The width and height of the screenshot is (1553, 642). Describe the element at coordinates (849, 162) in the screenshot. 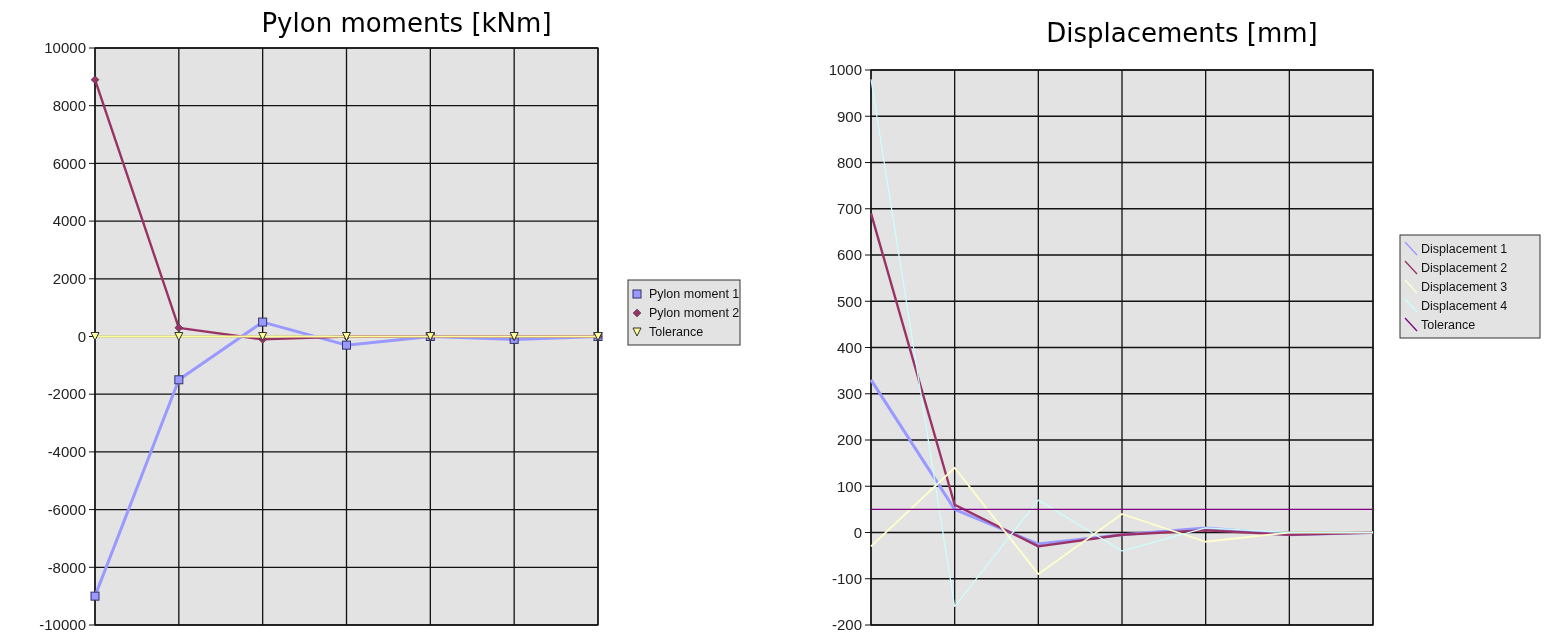

I see `y-tick-label: 800` at that location.